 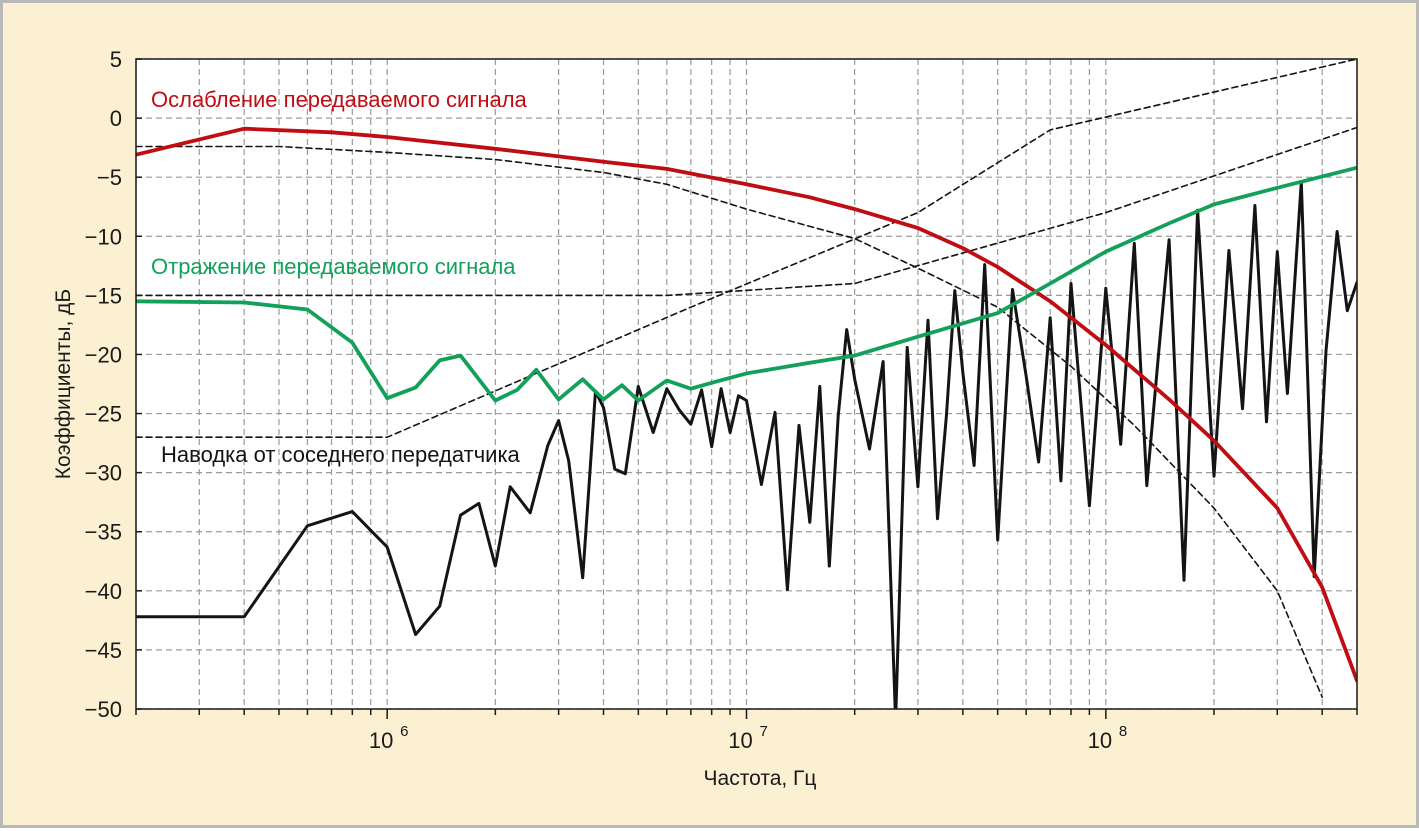 I want to click on x-tick-exponent: 6, so click(x=404, y=731).